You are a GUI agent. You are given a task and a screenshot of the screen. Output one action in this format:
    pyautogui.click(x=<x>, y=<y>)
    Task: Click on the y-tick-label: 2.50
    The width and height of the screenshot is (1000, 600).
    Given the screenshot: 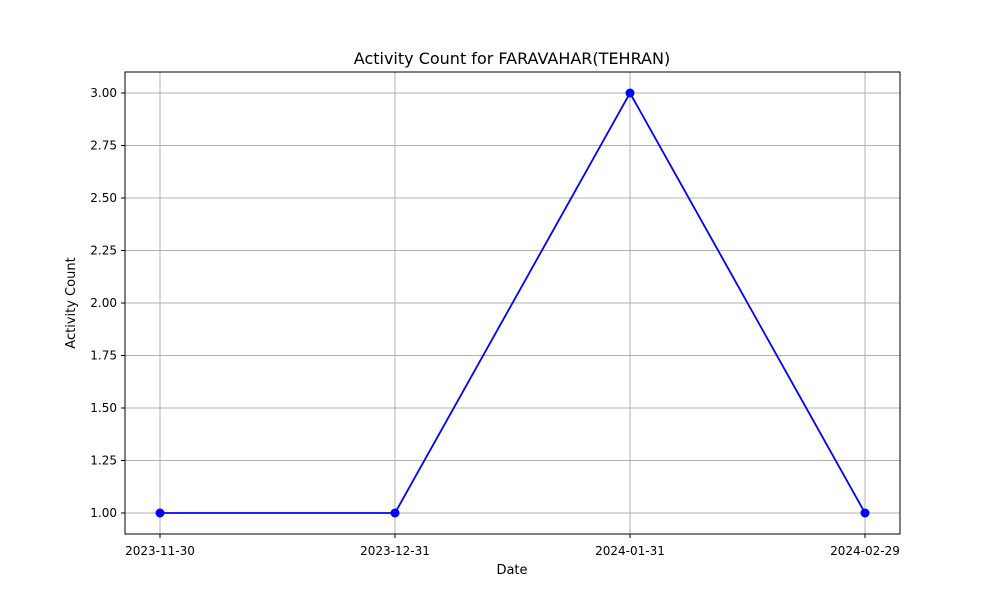 What is the action you would take?
    pyautogui.click(x=103, y=198)
    